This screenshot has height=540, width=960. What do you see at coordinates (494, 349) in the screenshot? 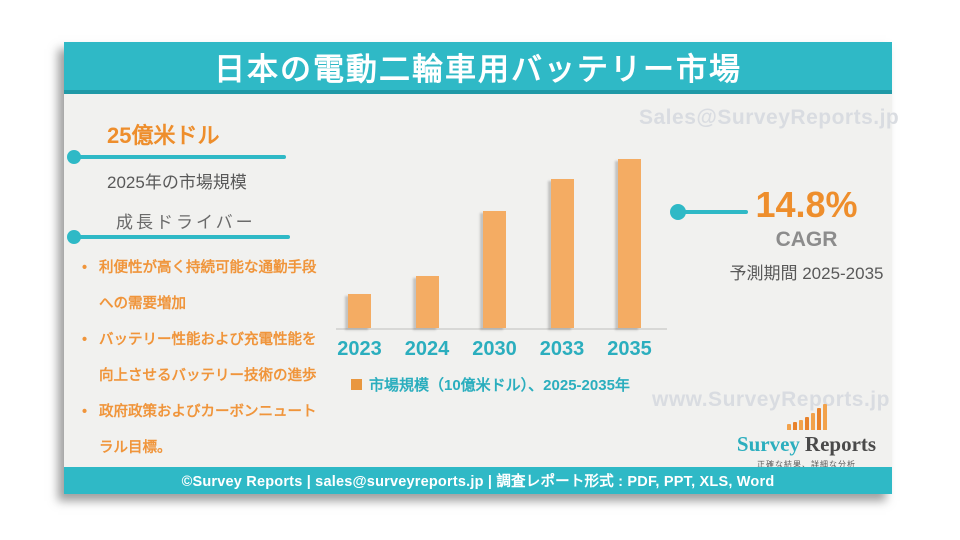
I see `x-tick-label: 2030` at bounding box center [494, 349].